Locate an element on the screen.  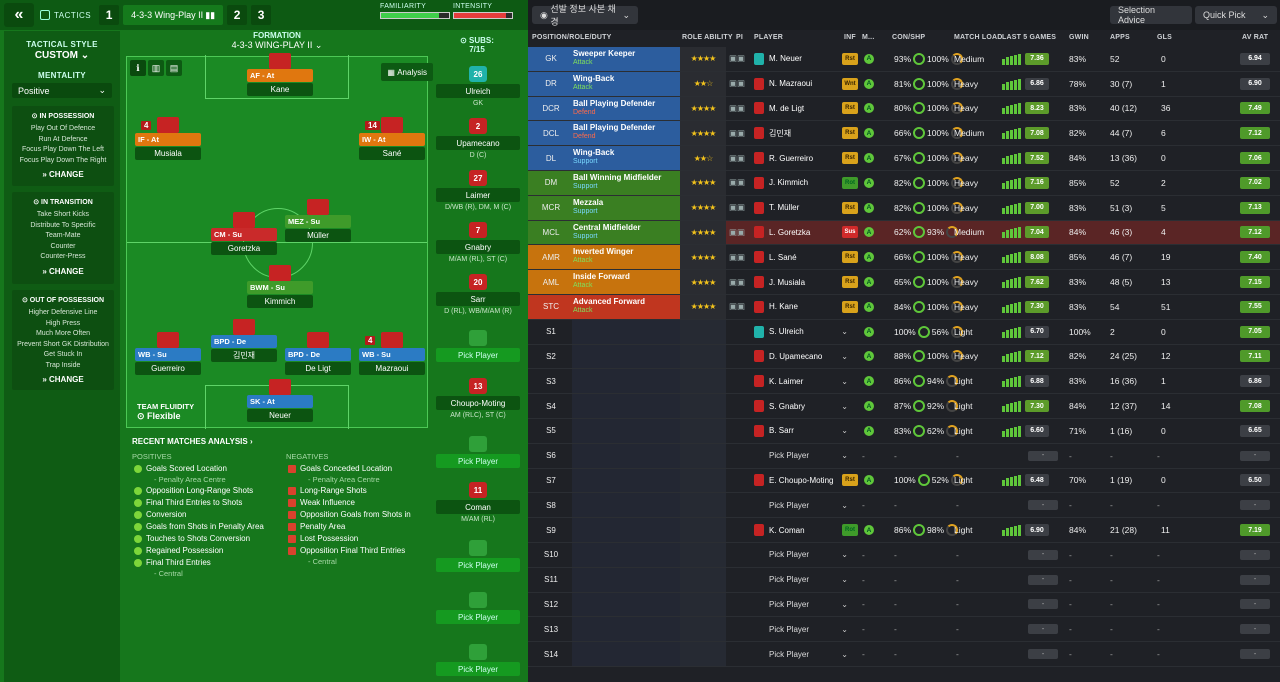
role-duty: Wing-Back Attack is located at coordinates (626, 83).